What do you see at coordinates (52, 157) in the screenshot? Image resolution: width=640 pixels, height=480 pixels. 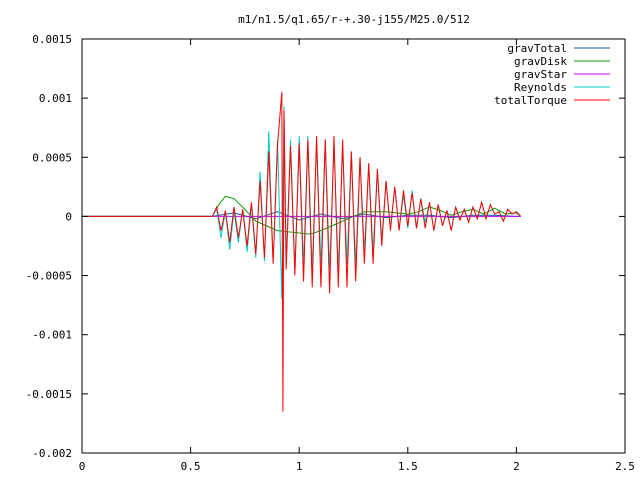 I see `y-tick-label: 0.0005` at bounding box center [52, 157].